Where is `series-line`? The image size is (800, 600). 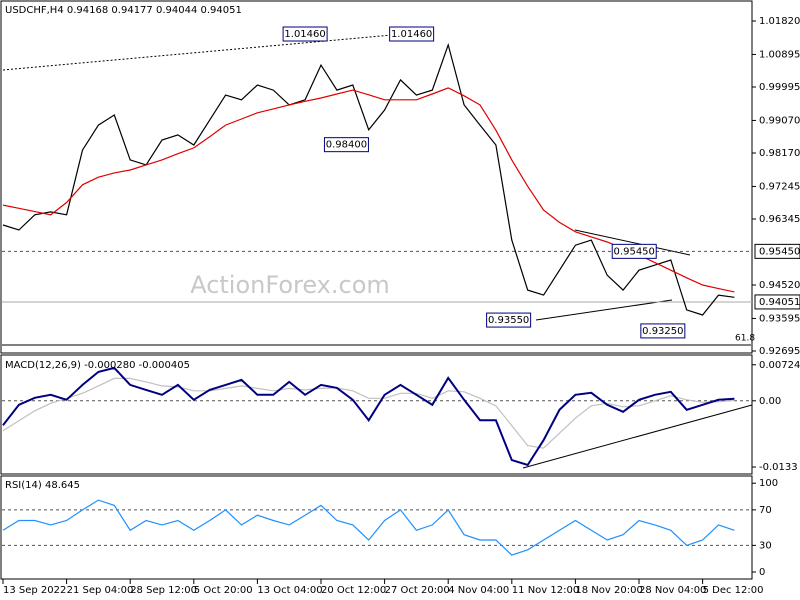
series-line is located at coordinates (368, 527).